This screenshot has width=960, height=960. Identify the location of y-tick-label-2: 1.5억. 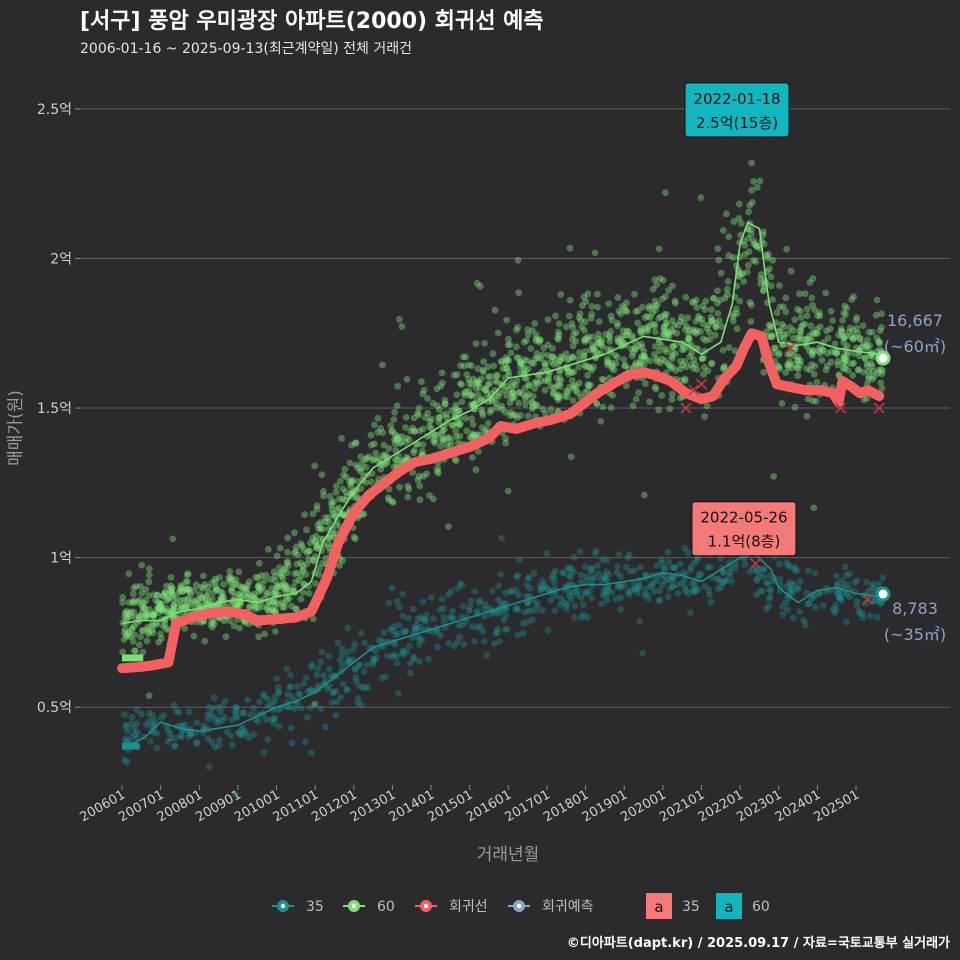
(54, 409).